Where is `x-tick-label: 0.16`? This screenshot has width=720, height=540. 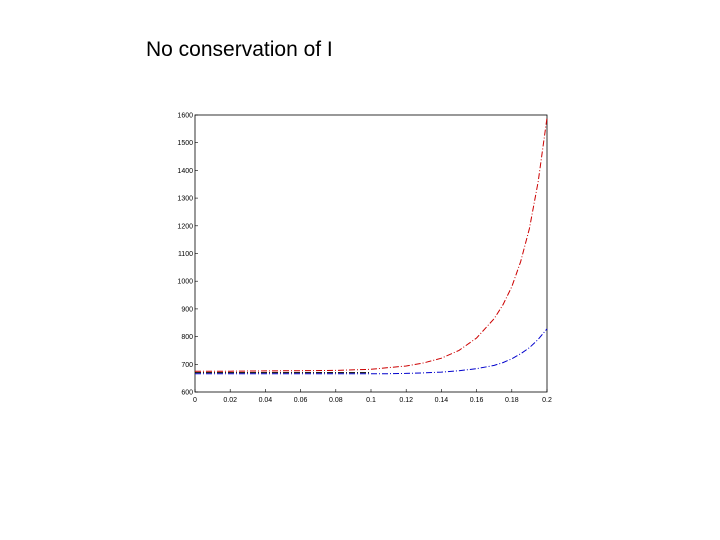 x-tick-label: 0.16 is located at coordinates (477, 400).